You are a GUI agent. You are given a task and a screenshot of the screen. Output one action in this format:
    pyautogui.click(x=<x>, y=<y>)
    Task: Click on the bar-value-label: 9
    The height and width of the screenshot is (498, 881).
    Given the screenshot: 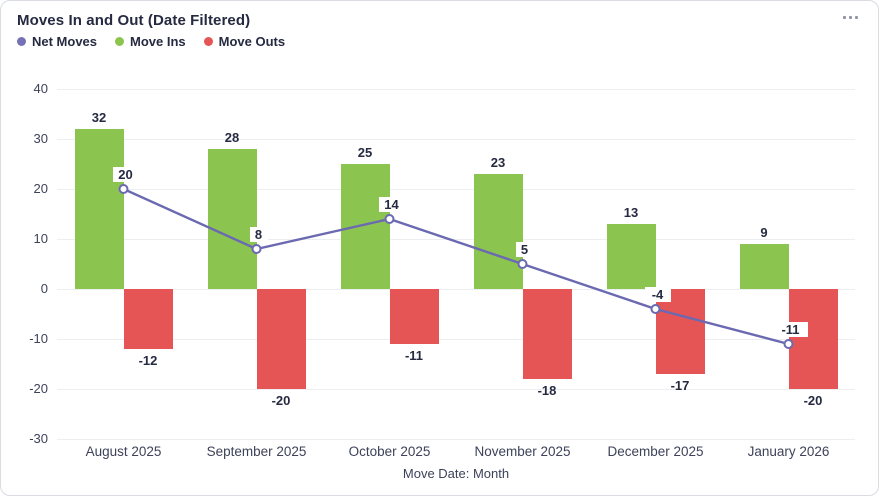 What is the action you would take?
    pyautogui.click(x=764, y=232)
    